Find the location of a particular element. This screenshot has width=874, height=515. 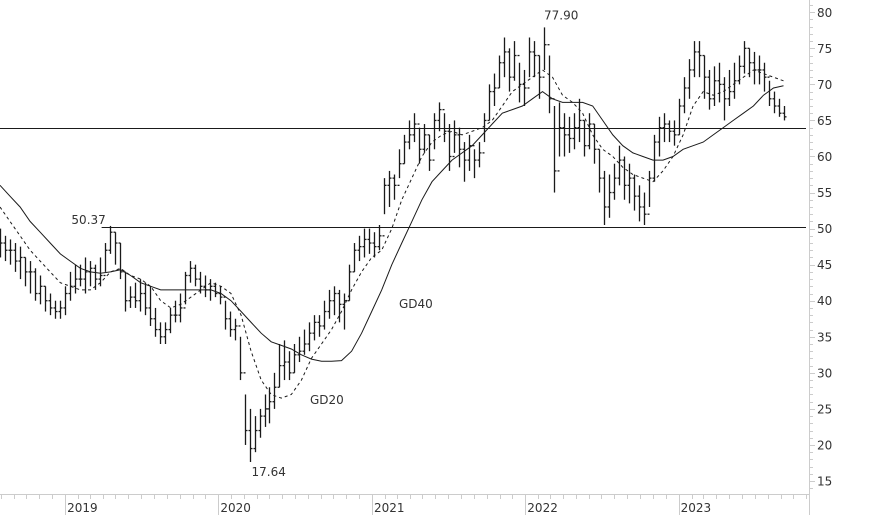

y-tick-label: 60 is located at coordinates (824, 157).